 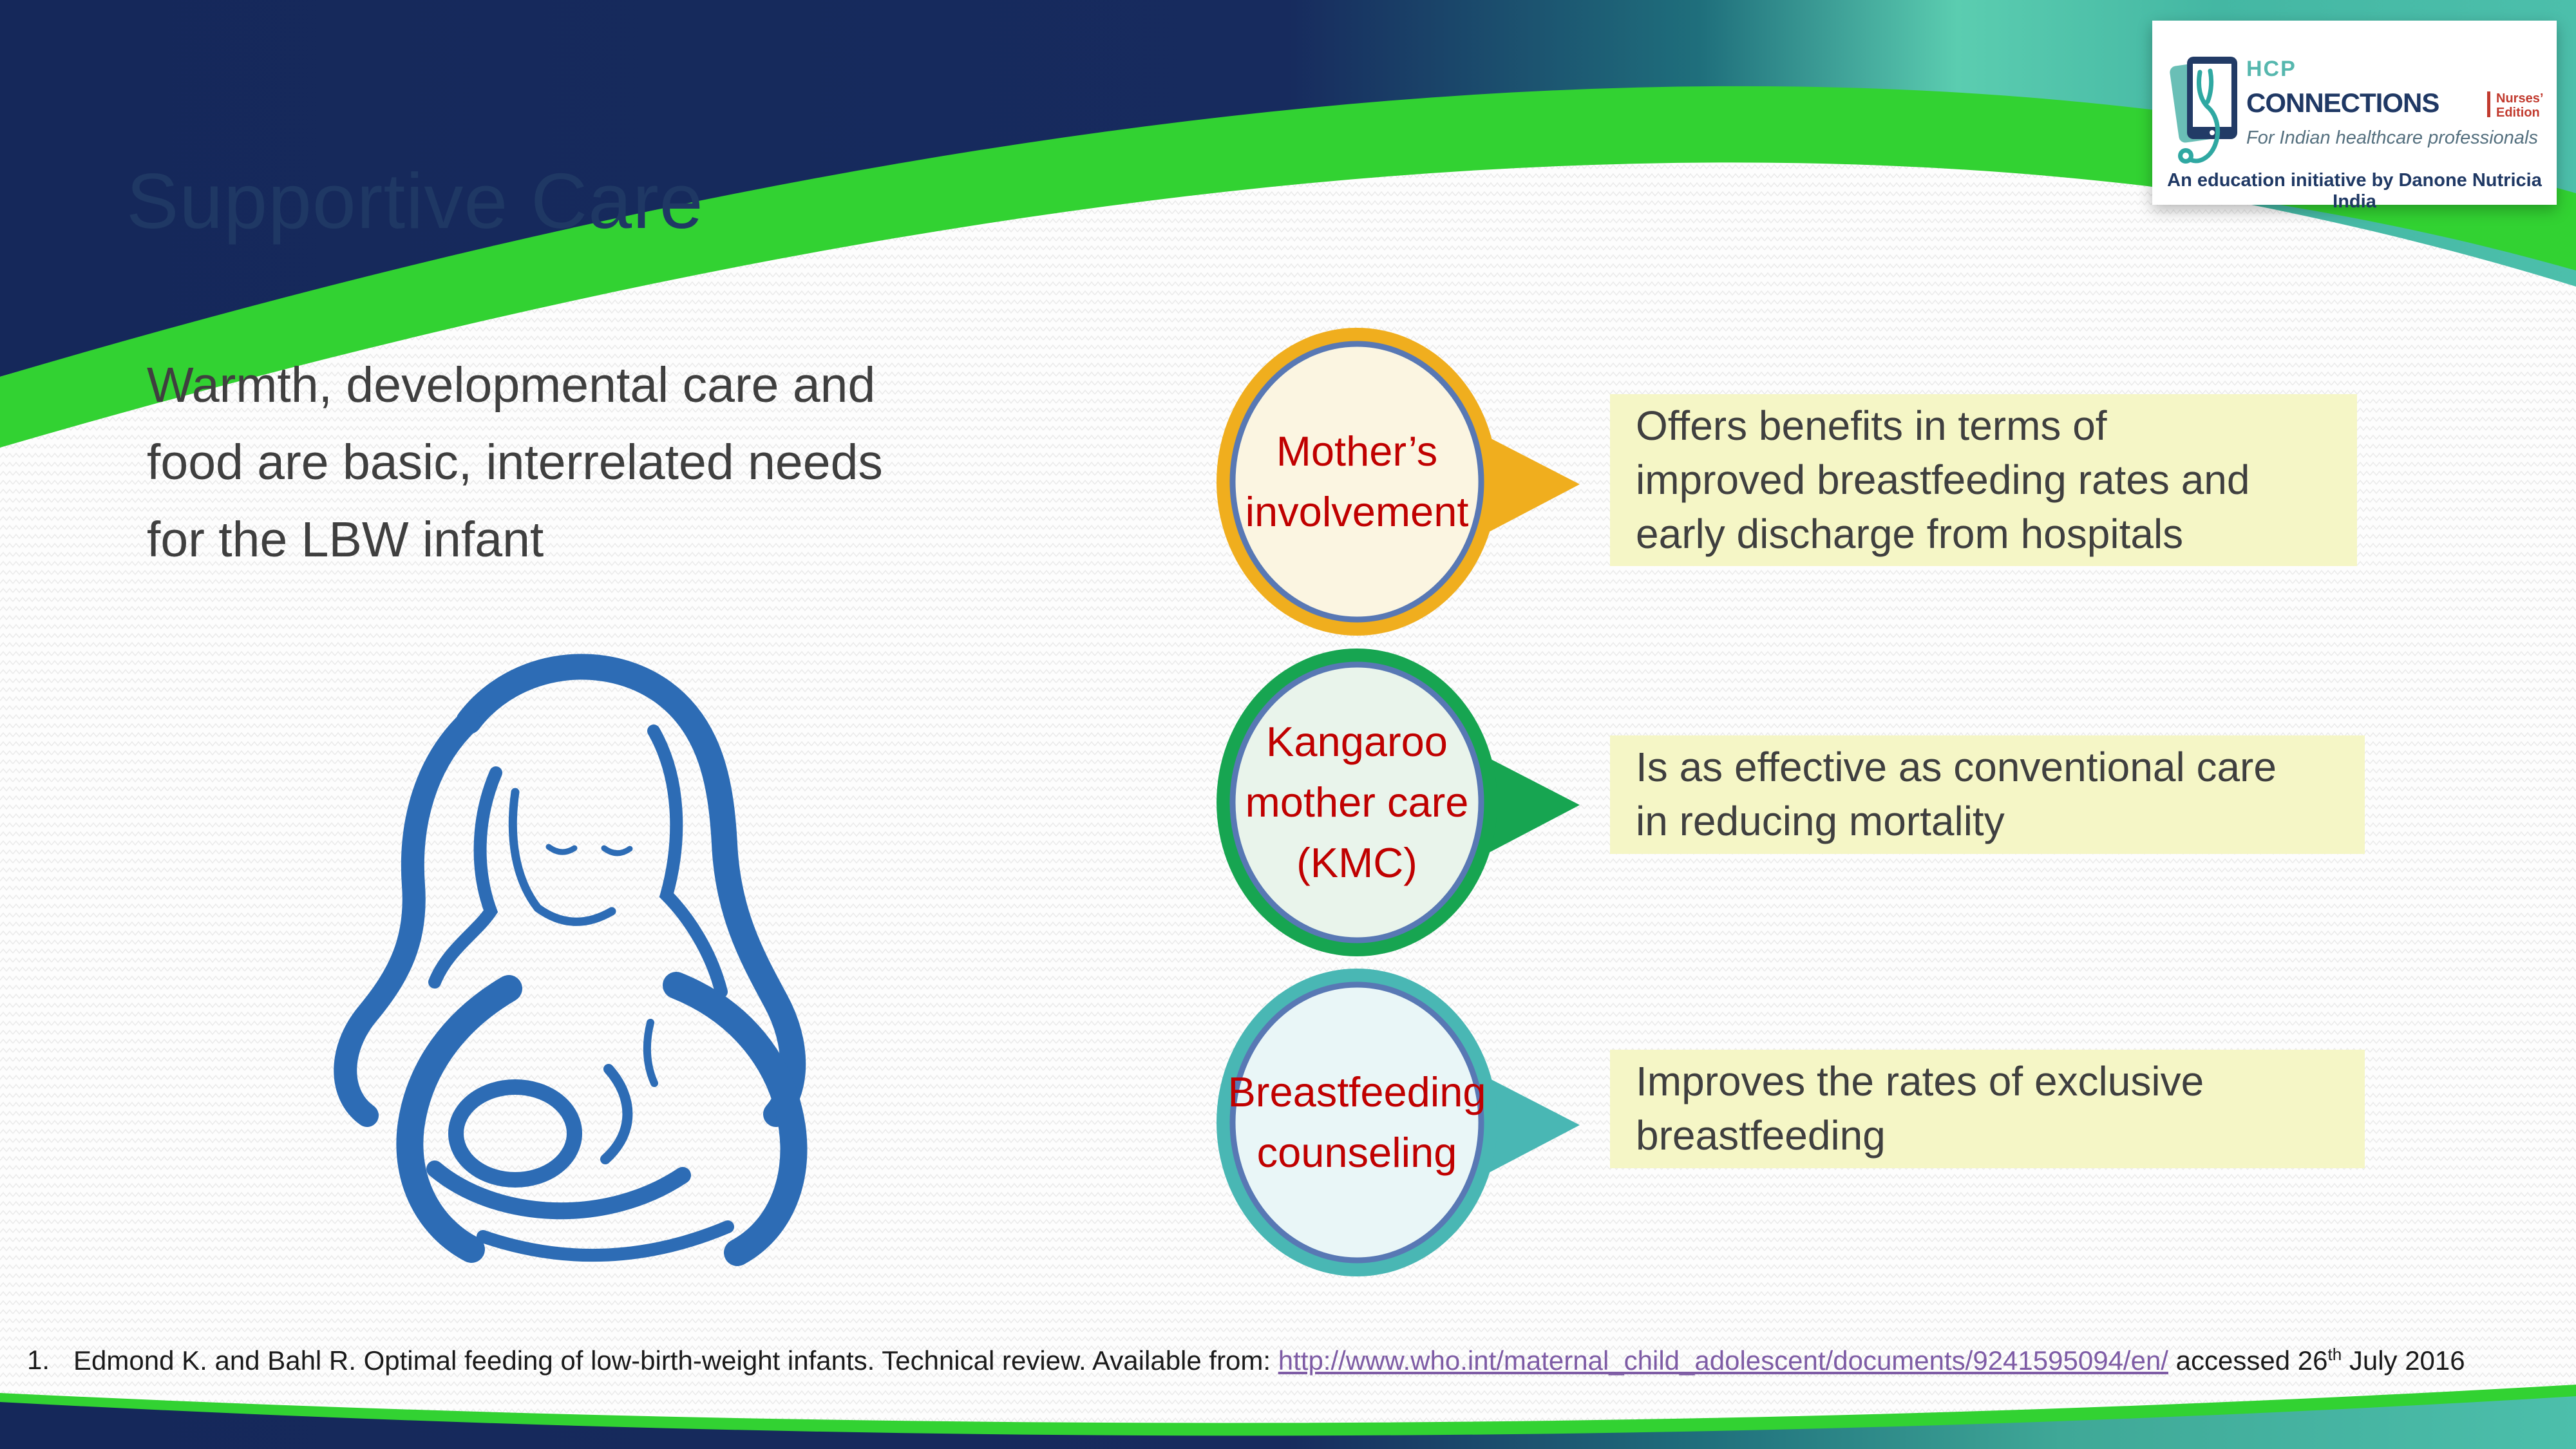 I want to click on footnote-date: July 2016, so click(x=2403, y=1360).